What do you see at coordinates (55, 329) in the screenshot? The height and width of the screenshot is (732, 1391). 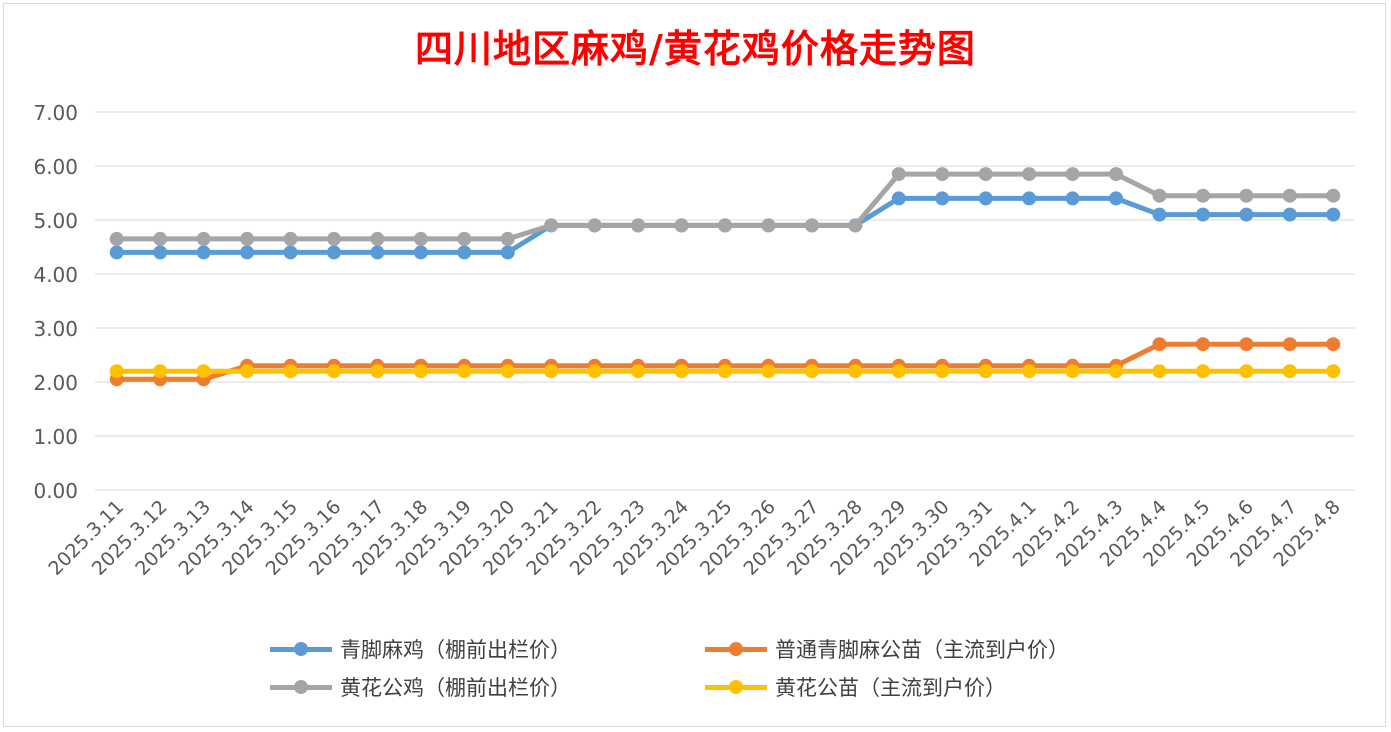 I see `y-tick-label: 3.00` at bounding box center [55, 329].